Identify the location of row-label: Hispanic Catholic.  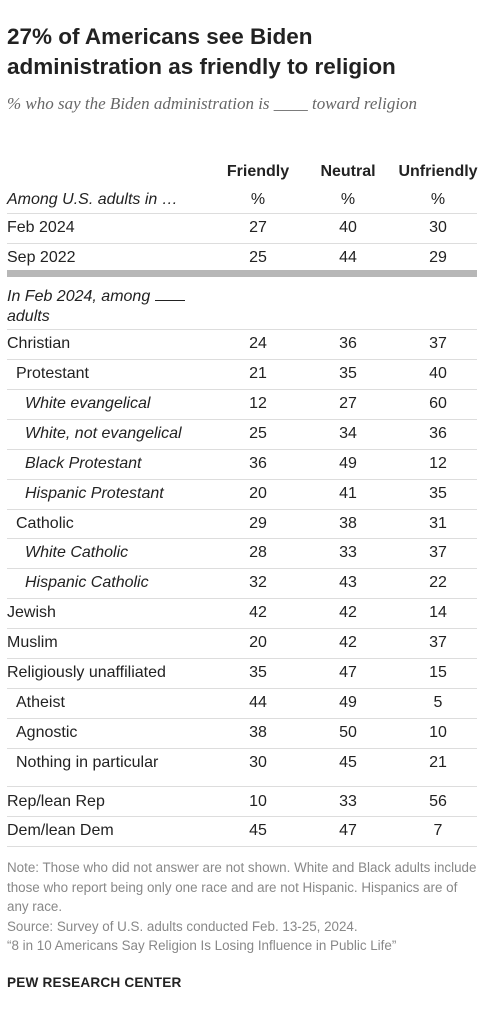
(87, 582).